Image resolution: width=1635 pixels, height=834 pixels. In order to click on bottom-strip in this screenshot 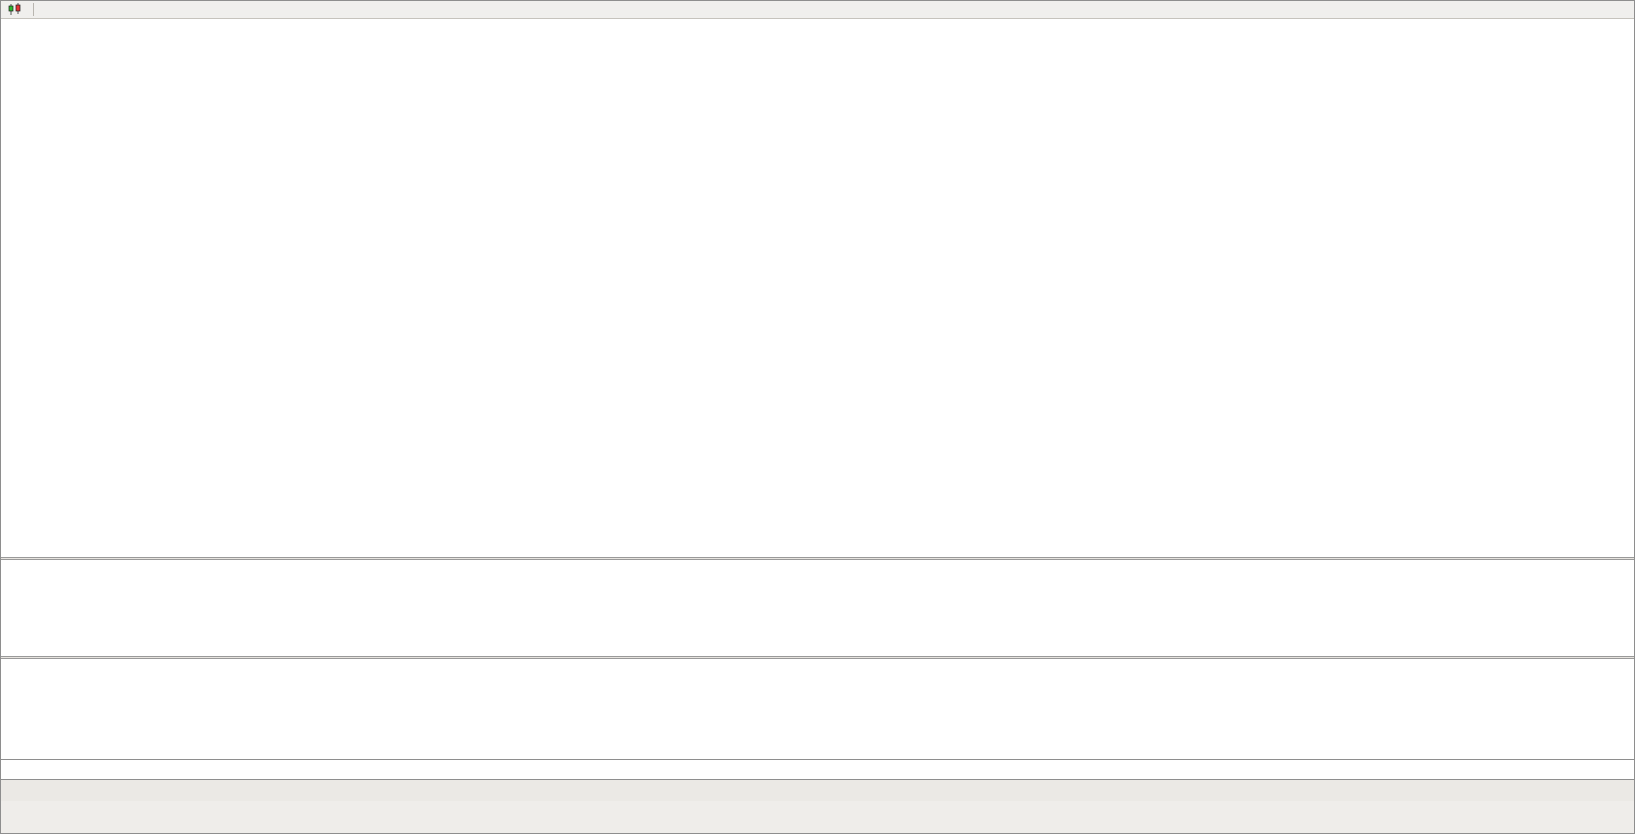, I will do `click(817, 817)`.